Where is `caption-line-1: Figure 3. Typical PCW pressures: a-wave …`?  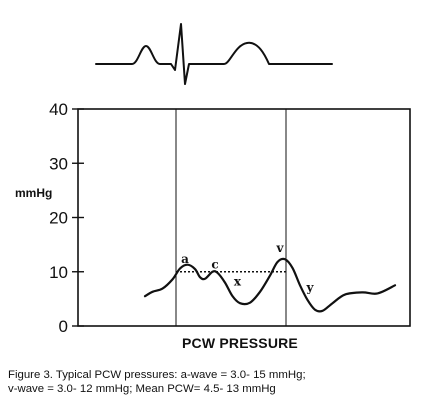
caption-line-1: Figure 3. Typical PCW pressures: a-wave … is located at coordinates (157, 375).